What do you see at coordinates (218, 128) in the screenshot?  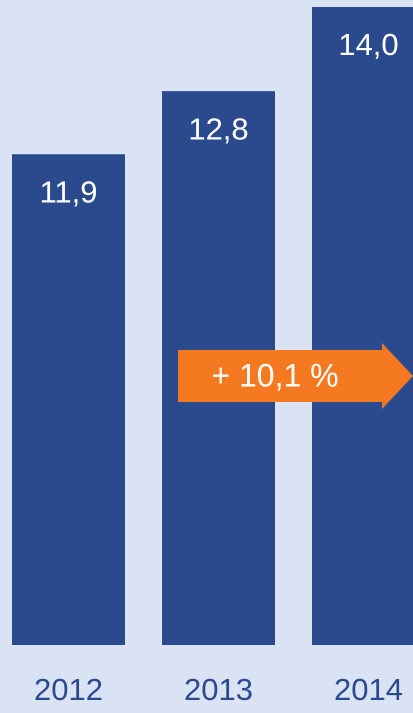 I see `value-label: 12,8` at bounding box center [218, 128].